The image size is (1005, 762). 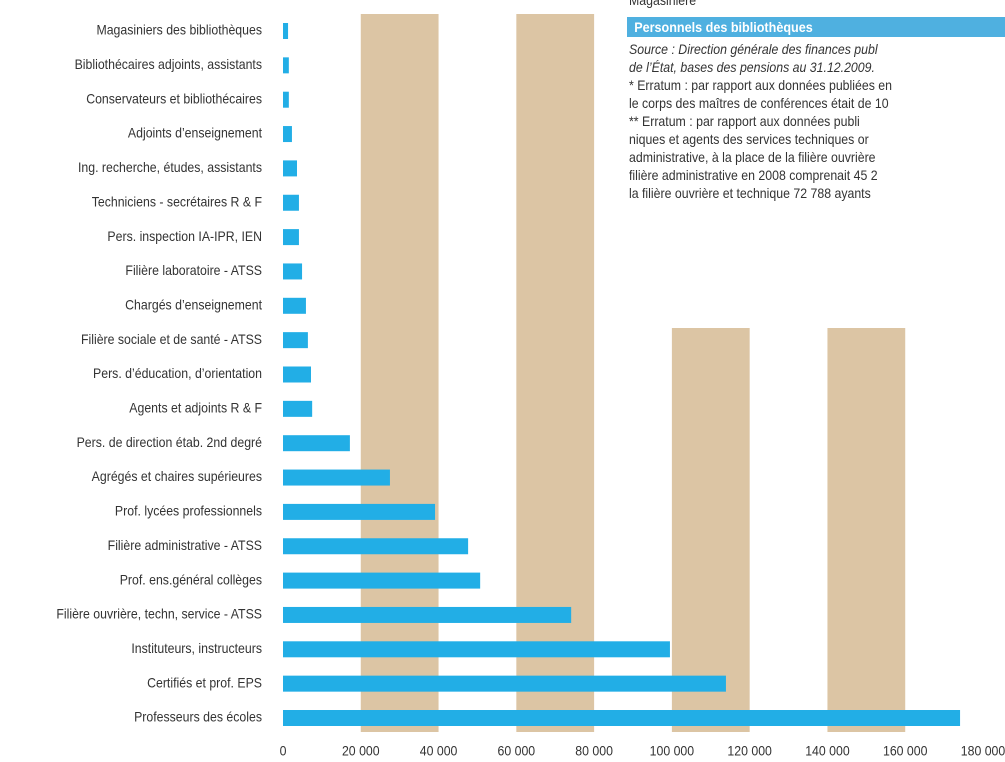 I want to click on y-tick-label: Filière sociale et de santé - ATSS, so click(x=171, y=339).